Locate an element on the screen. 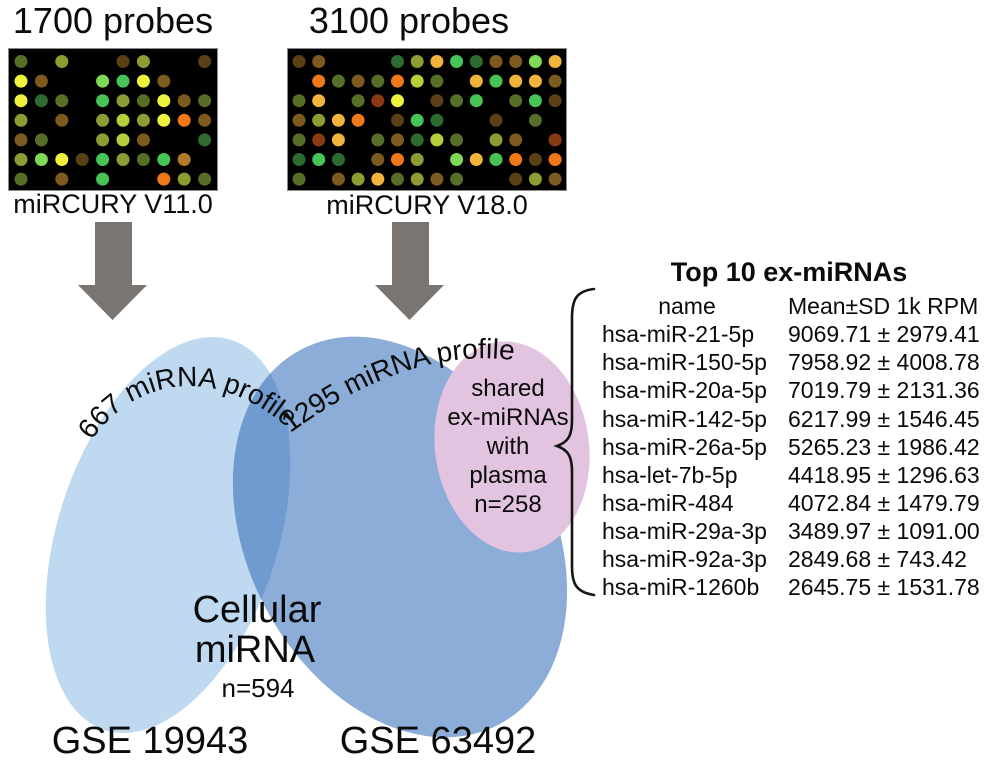 The image size is (996, 762). mirna-value: 2645.75 ± 1531.78 is located at coordinates (884, 587).